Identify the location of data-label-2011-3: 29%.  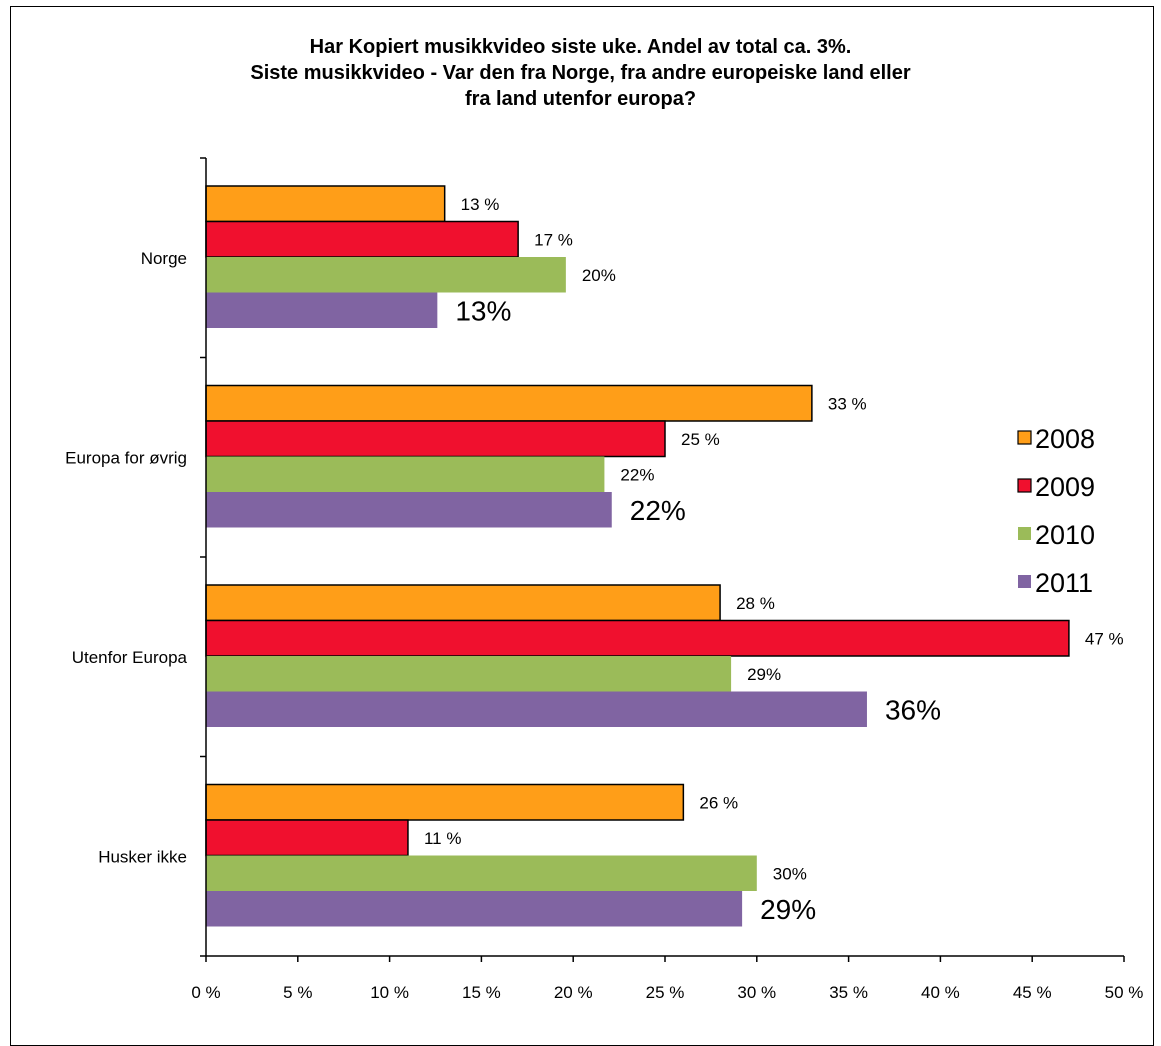
(788, 909).